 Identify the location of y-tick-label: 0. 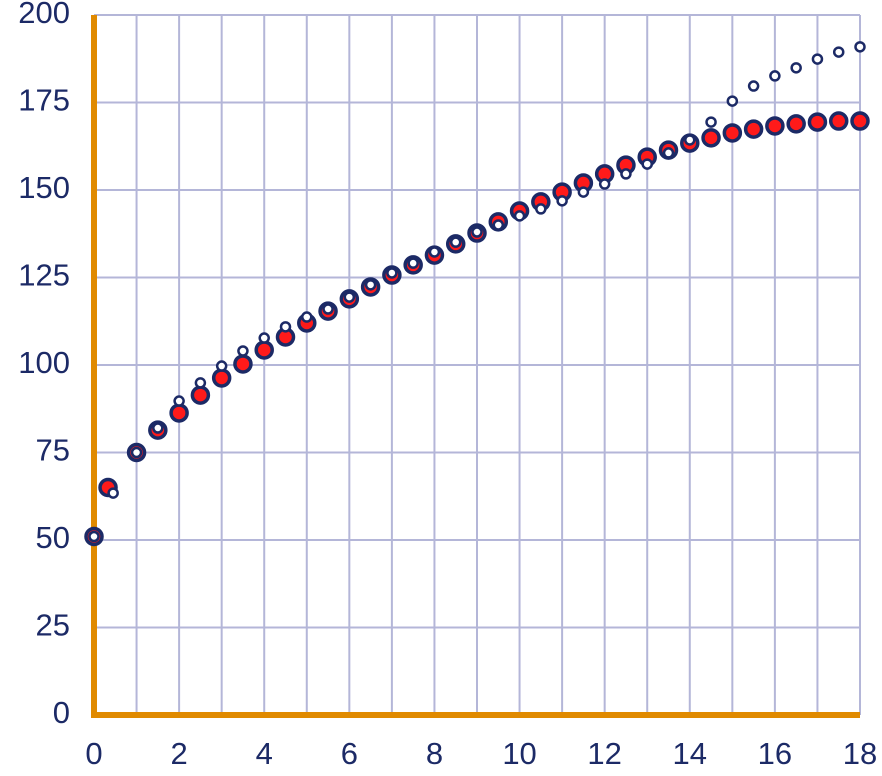
(61, 712).